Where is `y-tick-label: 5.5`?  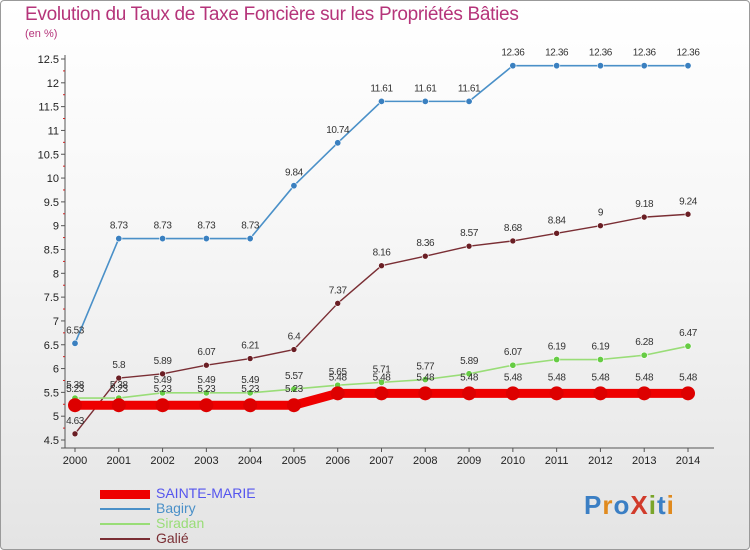
y-tick-label: 5.5 is located at coordinates (51, 393).